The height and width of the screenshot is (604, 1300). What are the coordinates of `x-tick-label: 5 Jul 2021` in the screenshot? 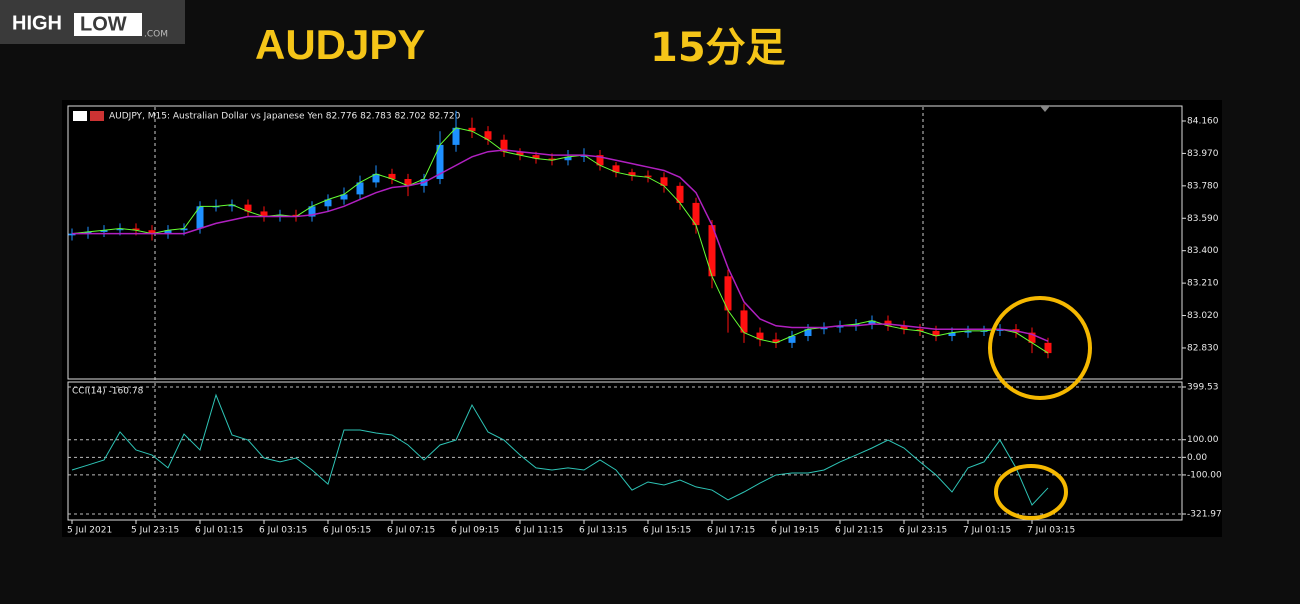 It's located at (89, 531).